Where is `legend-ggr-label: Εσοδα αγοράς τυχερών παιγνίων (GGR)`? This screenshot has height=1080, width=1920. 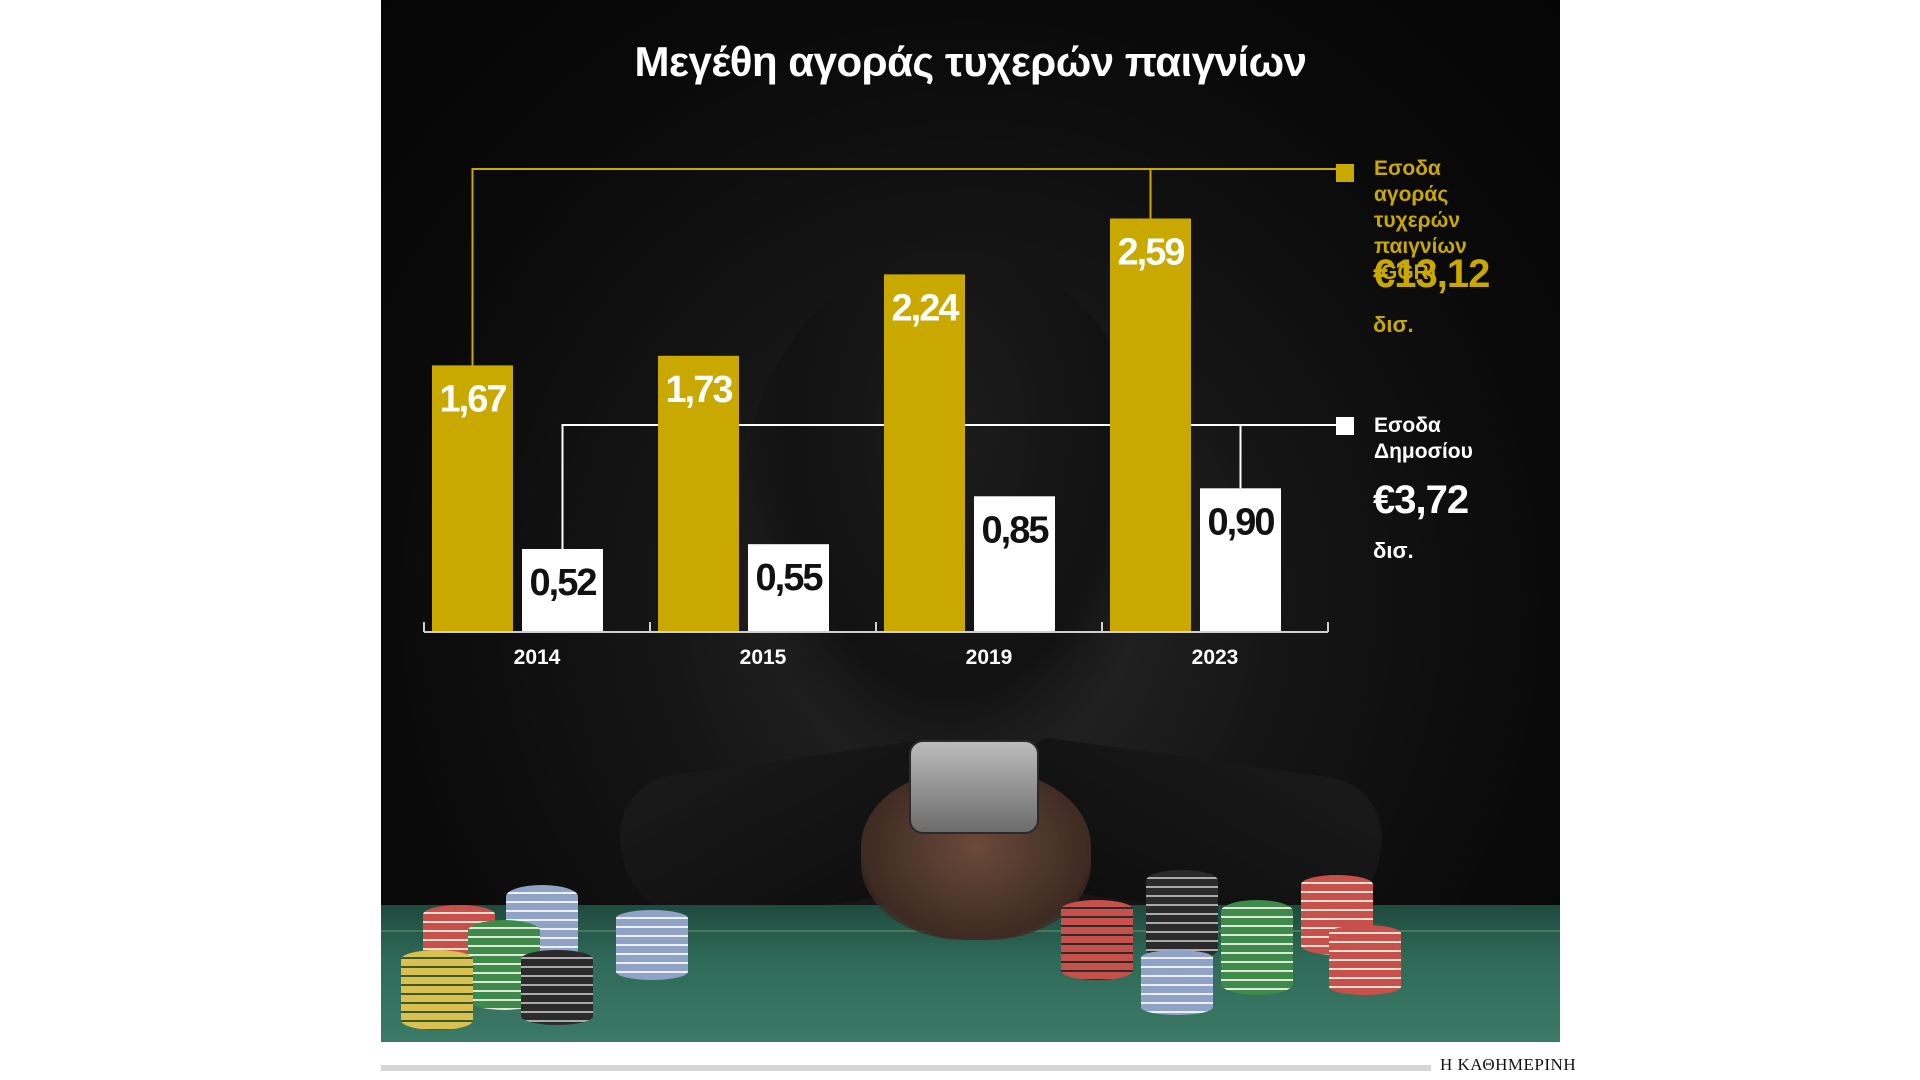
legend-ggr-label: Εσοδα αγοράς τυχερών παιγνίων (GGR) is located at coordinates (1420, 221).